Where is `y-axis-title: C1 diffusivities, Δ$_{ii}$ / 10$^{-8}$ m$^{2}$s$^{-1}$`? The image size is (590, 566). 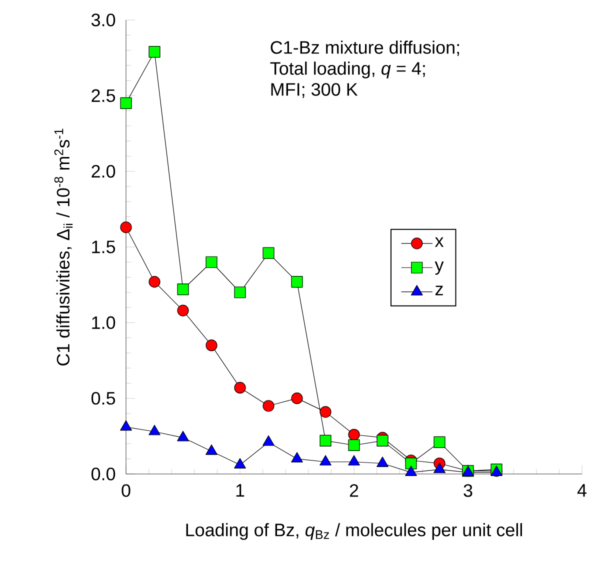
y-axis-title: C1 diffusivities, Δ$_{ii}$ / 10$^{-8}$ m$^{2}$s$^{-1}$ is located at coordinates (63, 247).